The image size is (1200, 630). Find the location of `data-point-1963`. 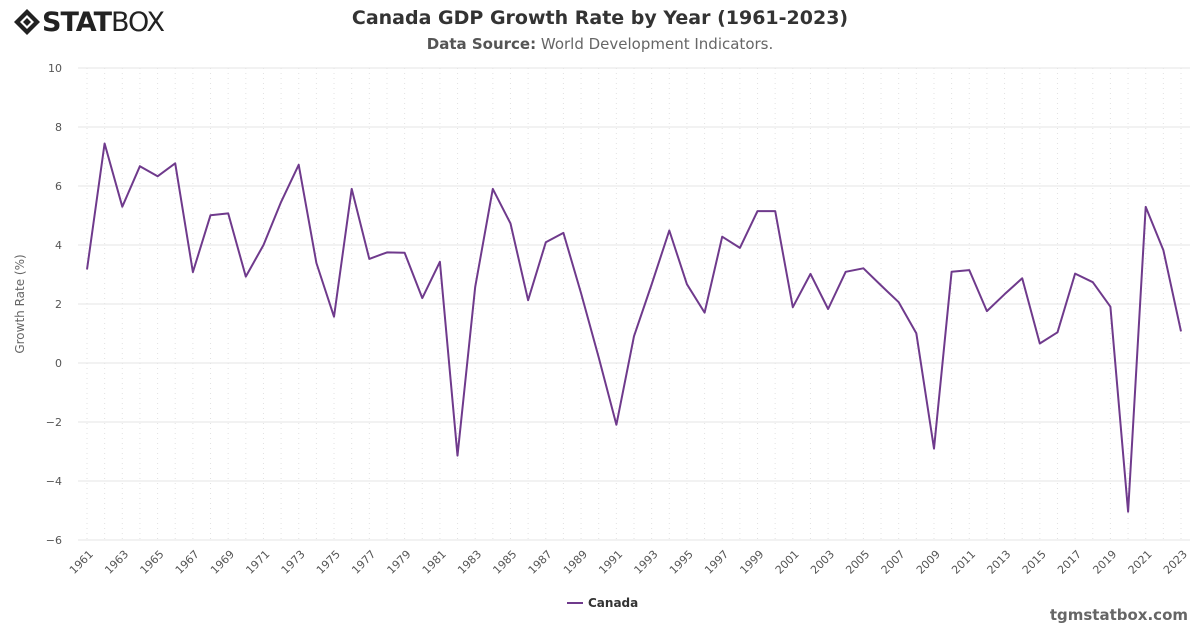

data-point-1963 is located at coordinates (122, 207).